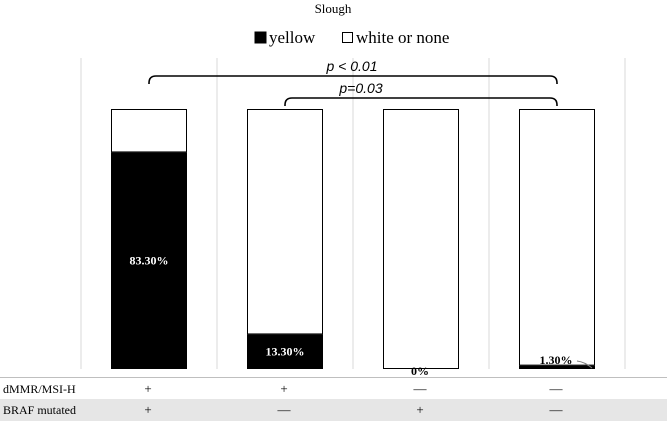 This screenshot has height=421, width=667. Describe the element at coordinates (283, 388) in the screenshot. I see `table-cell-0-1: +` at that location.